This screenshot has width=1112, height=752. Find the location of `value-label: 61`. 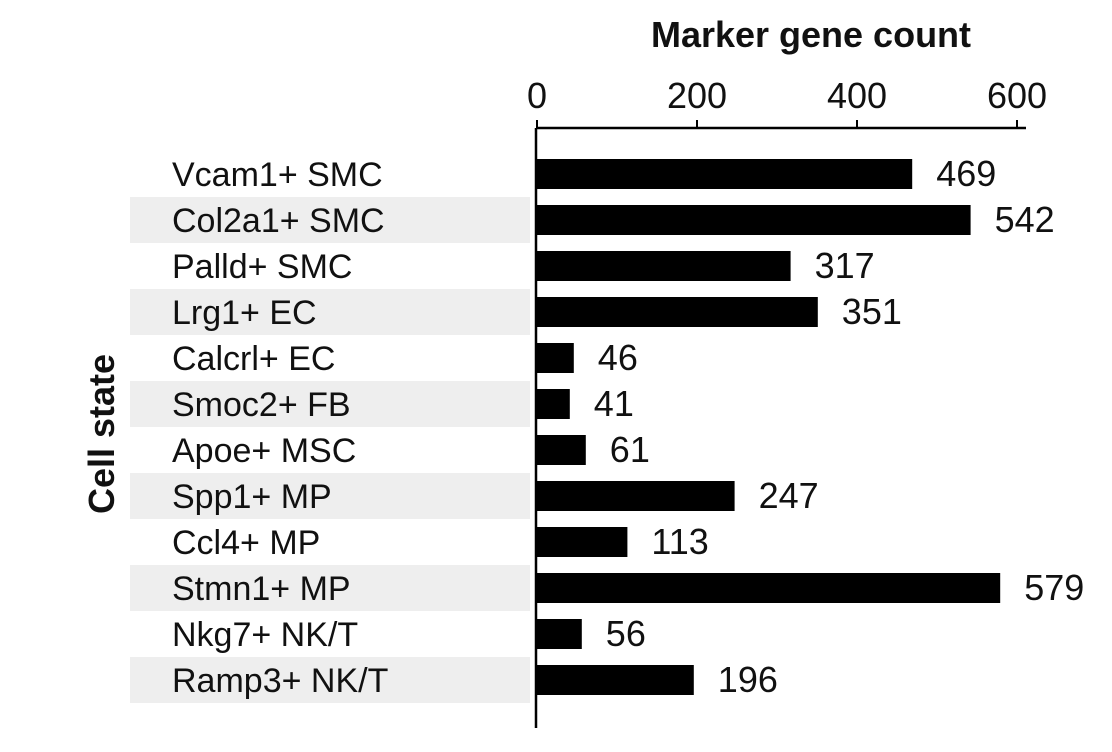

value-label: 61 is located at coordinates (630, 449).